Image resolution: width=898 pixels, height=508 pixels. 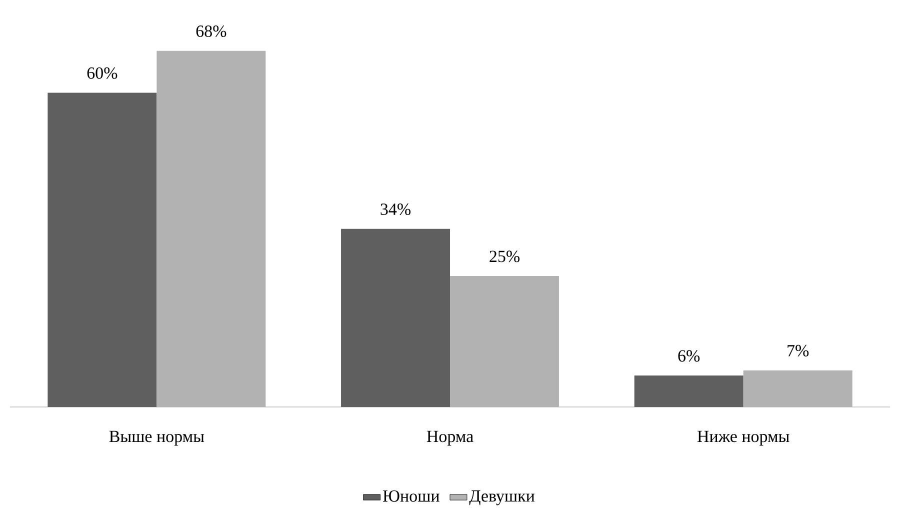 I want to click on data-label: 7%, so click(x=798, y=350).